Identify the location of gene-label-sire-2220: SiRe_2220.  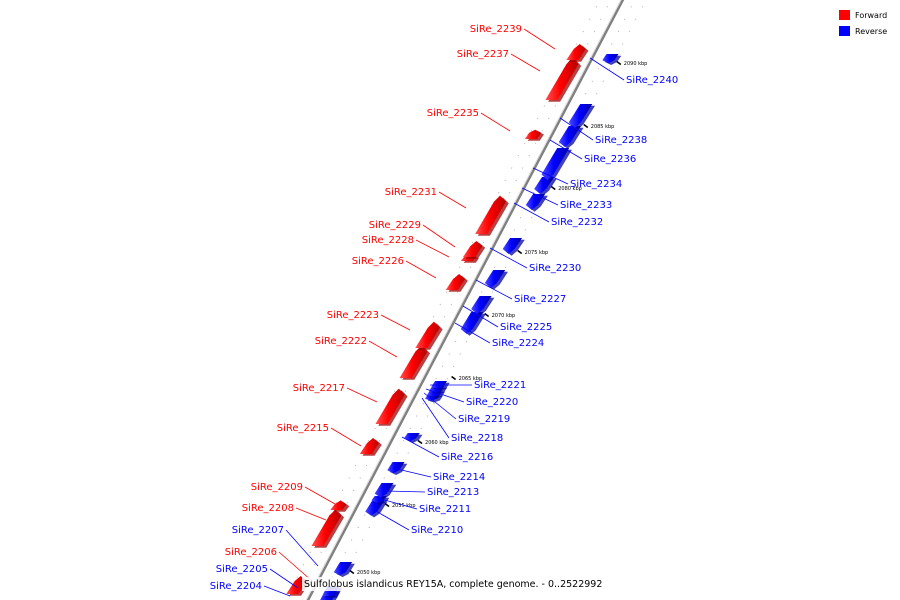
(492, 402).